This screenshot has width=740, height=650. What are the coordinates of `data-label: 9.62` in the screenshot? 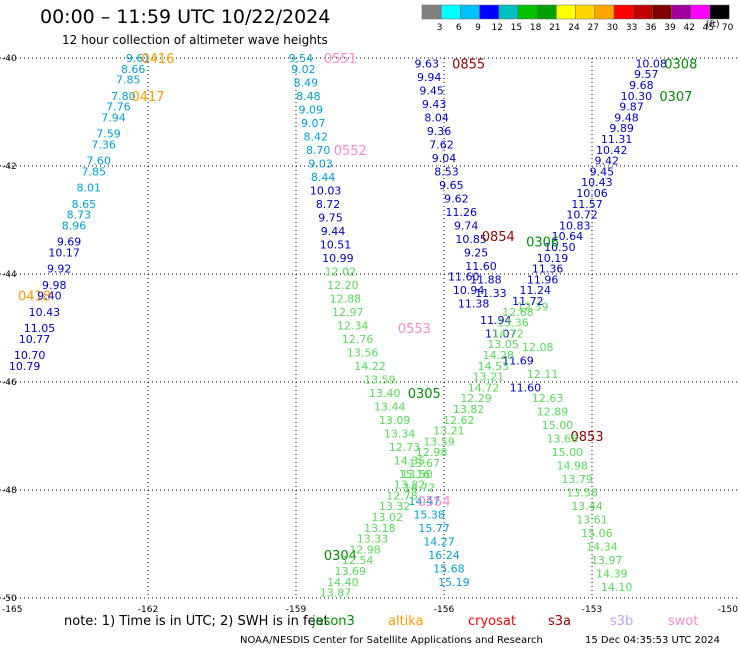 It's located at (456, 198).